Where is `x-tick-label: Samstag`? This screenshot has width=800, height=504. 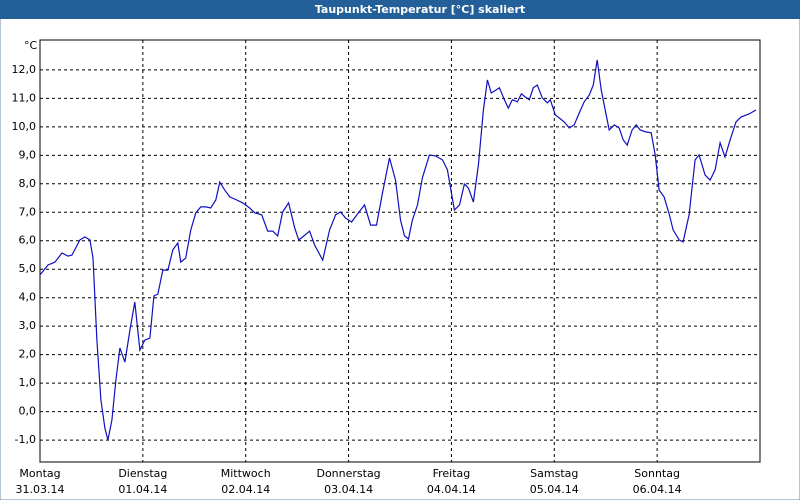 x-tick-label: Samstag is located at coordinates (554, 473).